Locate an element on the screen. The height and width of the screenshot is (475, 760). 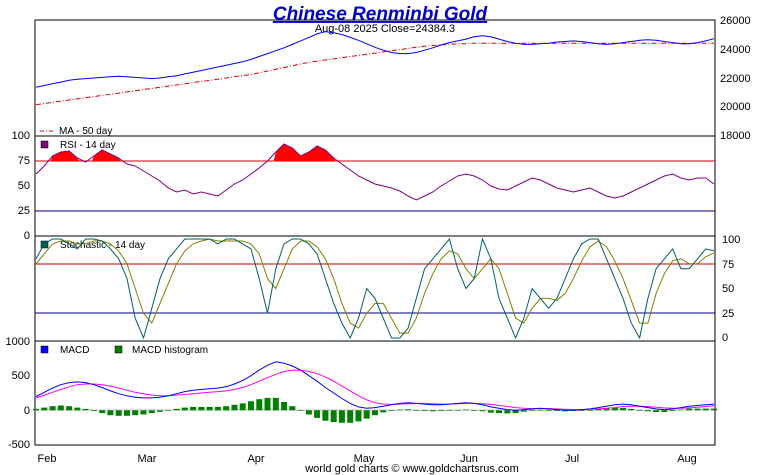
price-tick-24000: 24000 is located at coordinates (735, 50).